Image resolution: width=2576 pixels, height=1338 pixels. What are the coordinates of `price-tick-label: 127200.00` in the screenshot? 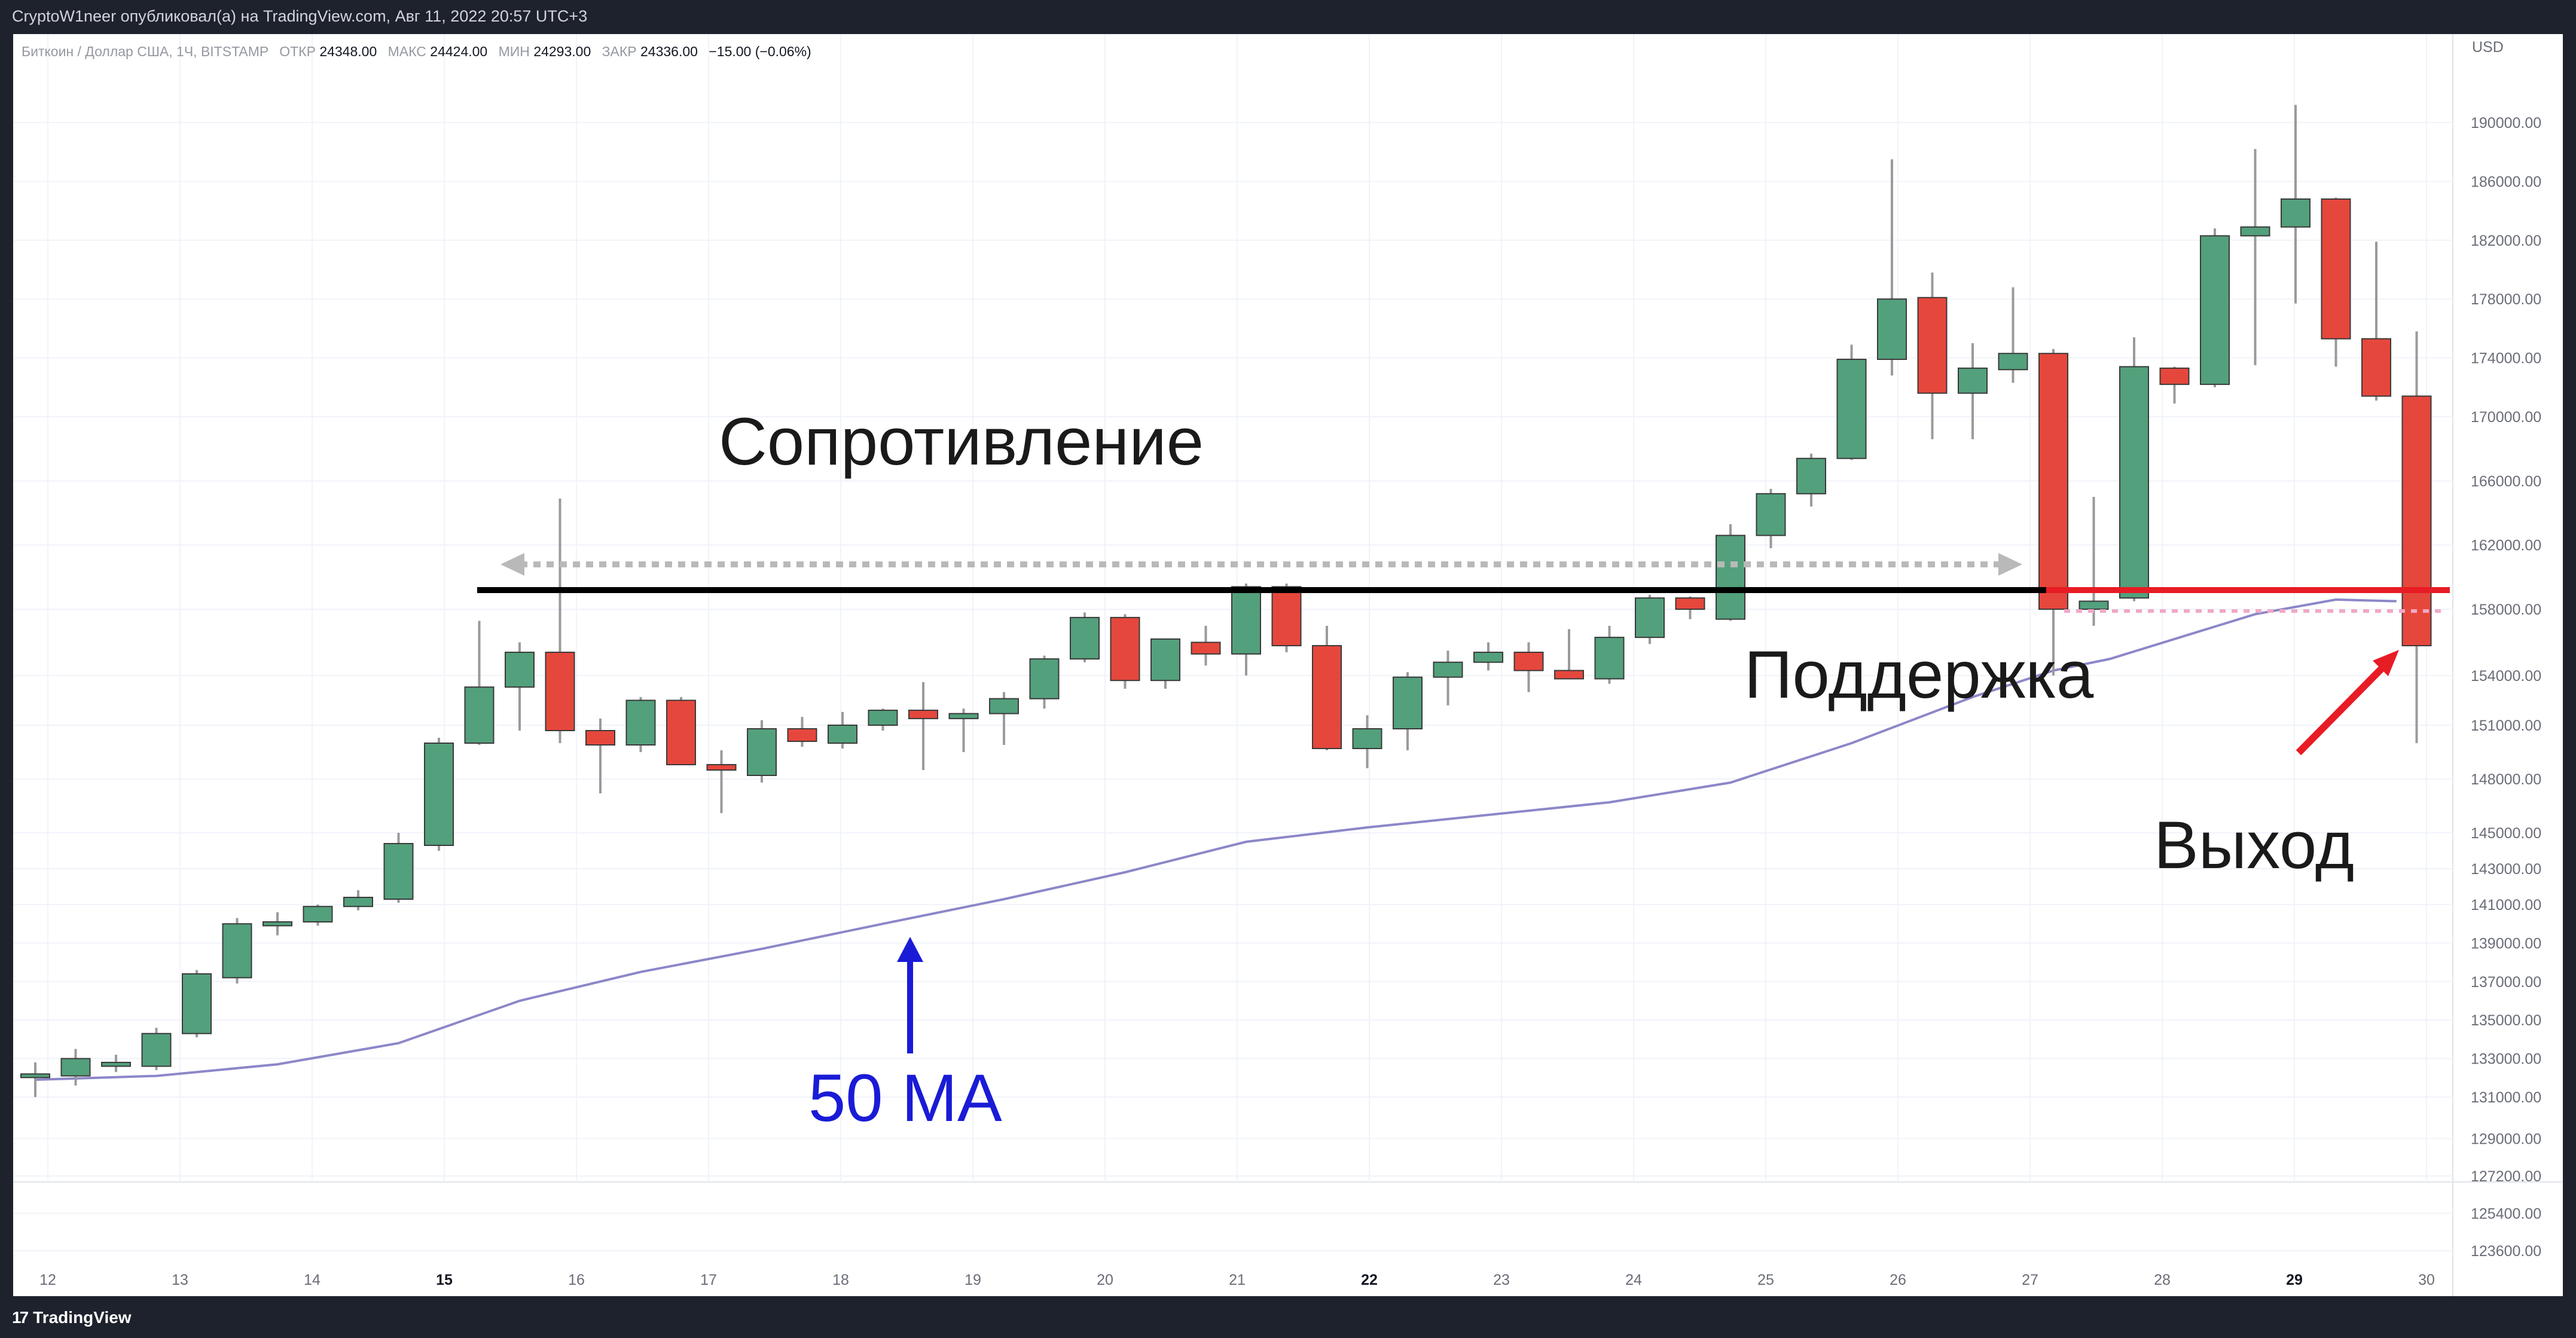 It's located at (2506, 1176).